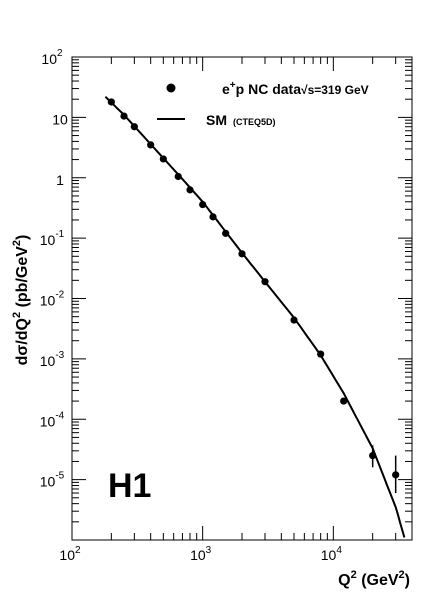 The height and width of the screenshot is (595, 425). I want to click on y-tick-label: 10, so click(60, 119).